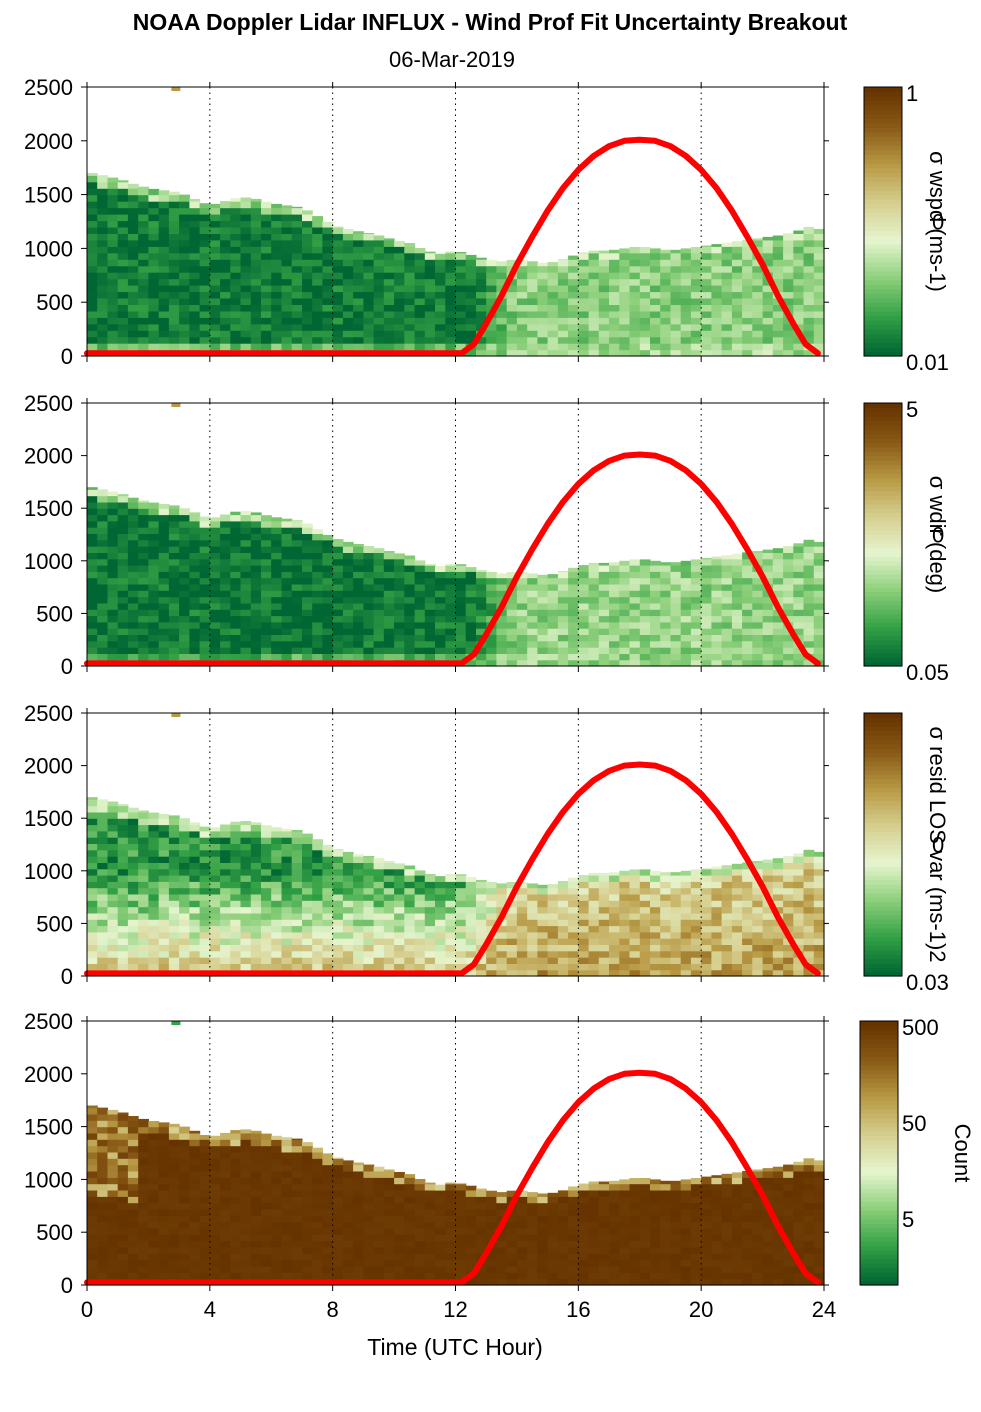 This screenshot has height=1412, width=981. I want to click on sun-elevation-line, so click(452, 246).